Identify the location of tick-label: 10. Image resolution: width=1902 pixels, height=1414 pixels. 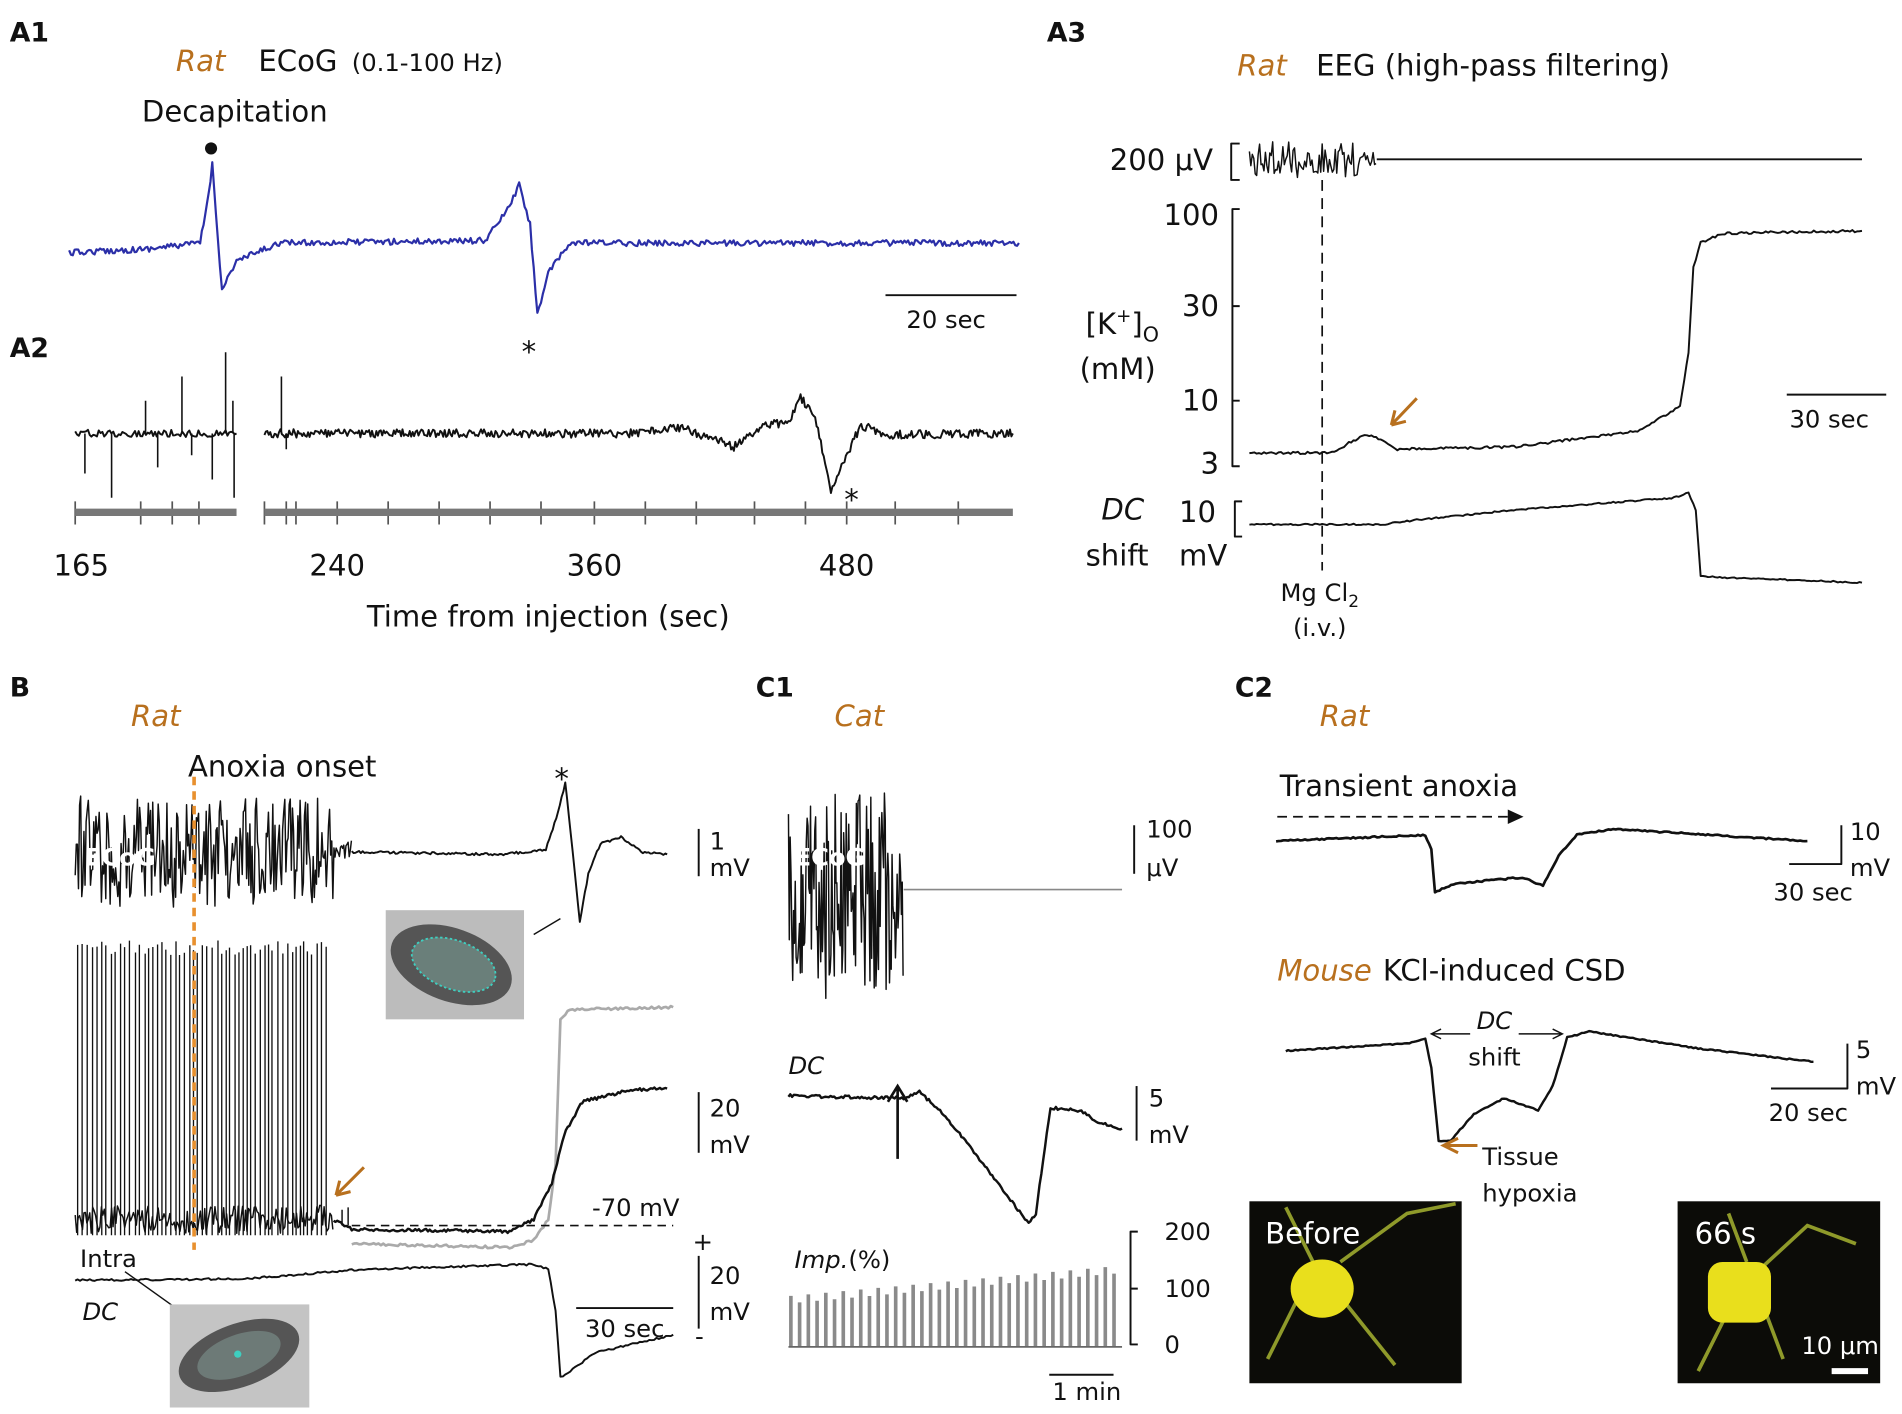
(1200, 400).